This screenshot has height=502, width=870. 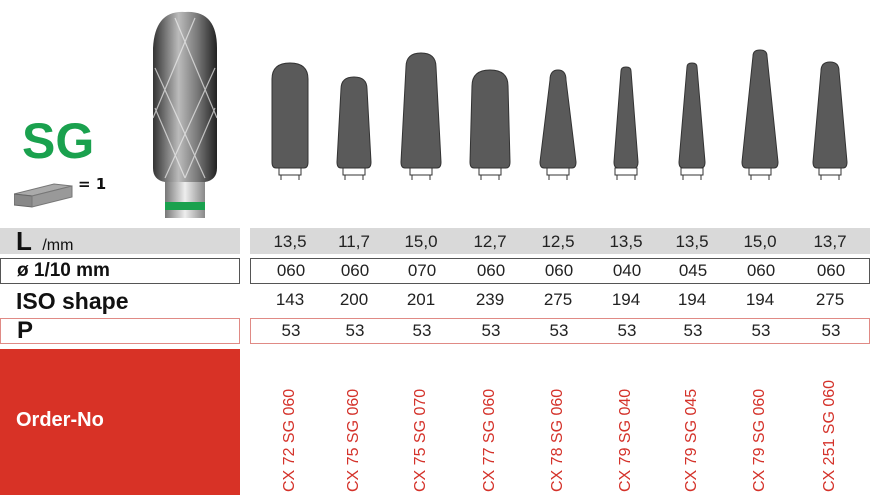 I want to click on diameter-value: 045, so click(x=693, y=270).